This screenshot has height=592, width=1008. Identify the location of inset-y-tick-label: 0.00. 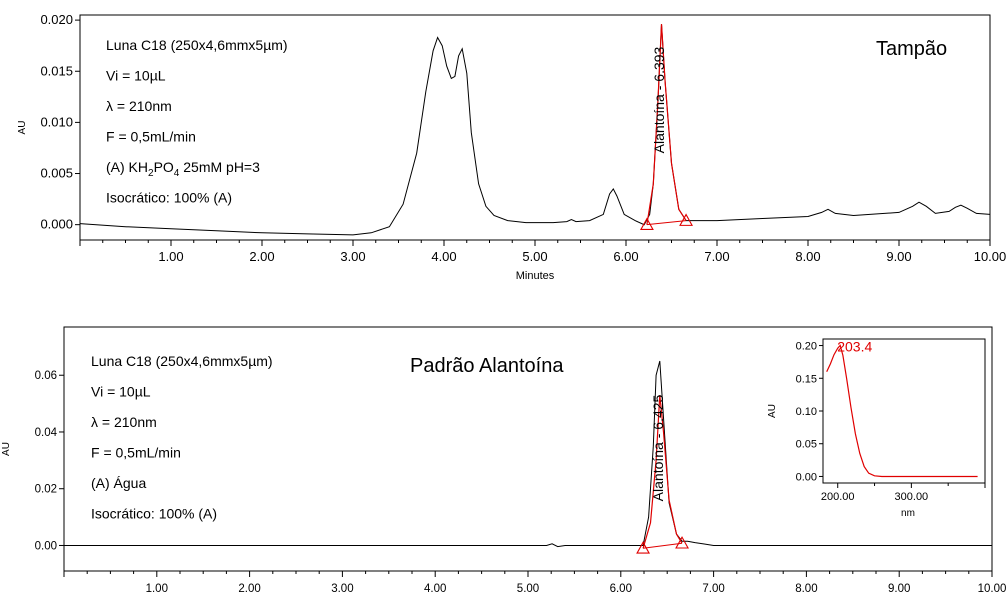
(806, 477).